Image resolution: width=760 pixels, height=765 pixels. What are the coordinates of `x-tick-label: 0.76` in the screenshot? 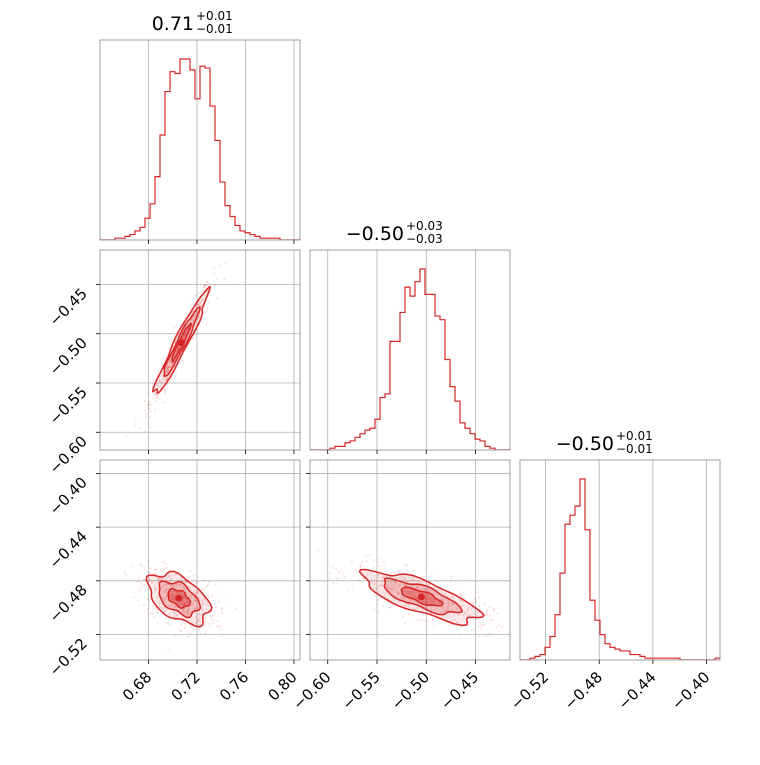 It's located at (234, 686).